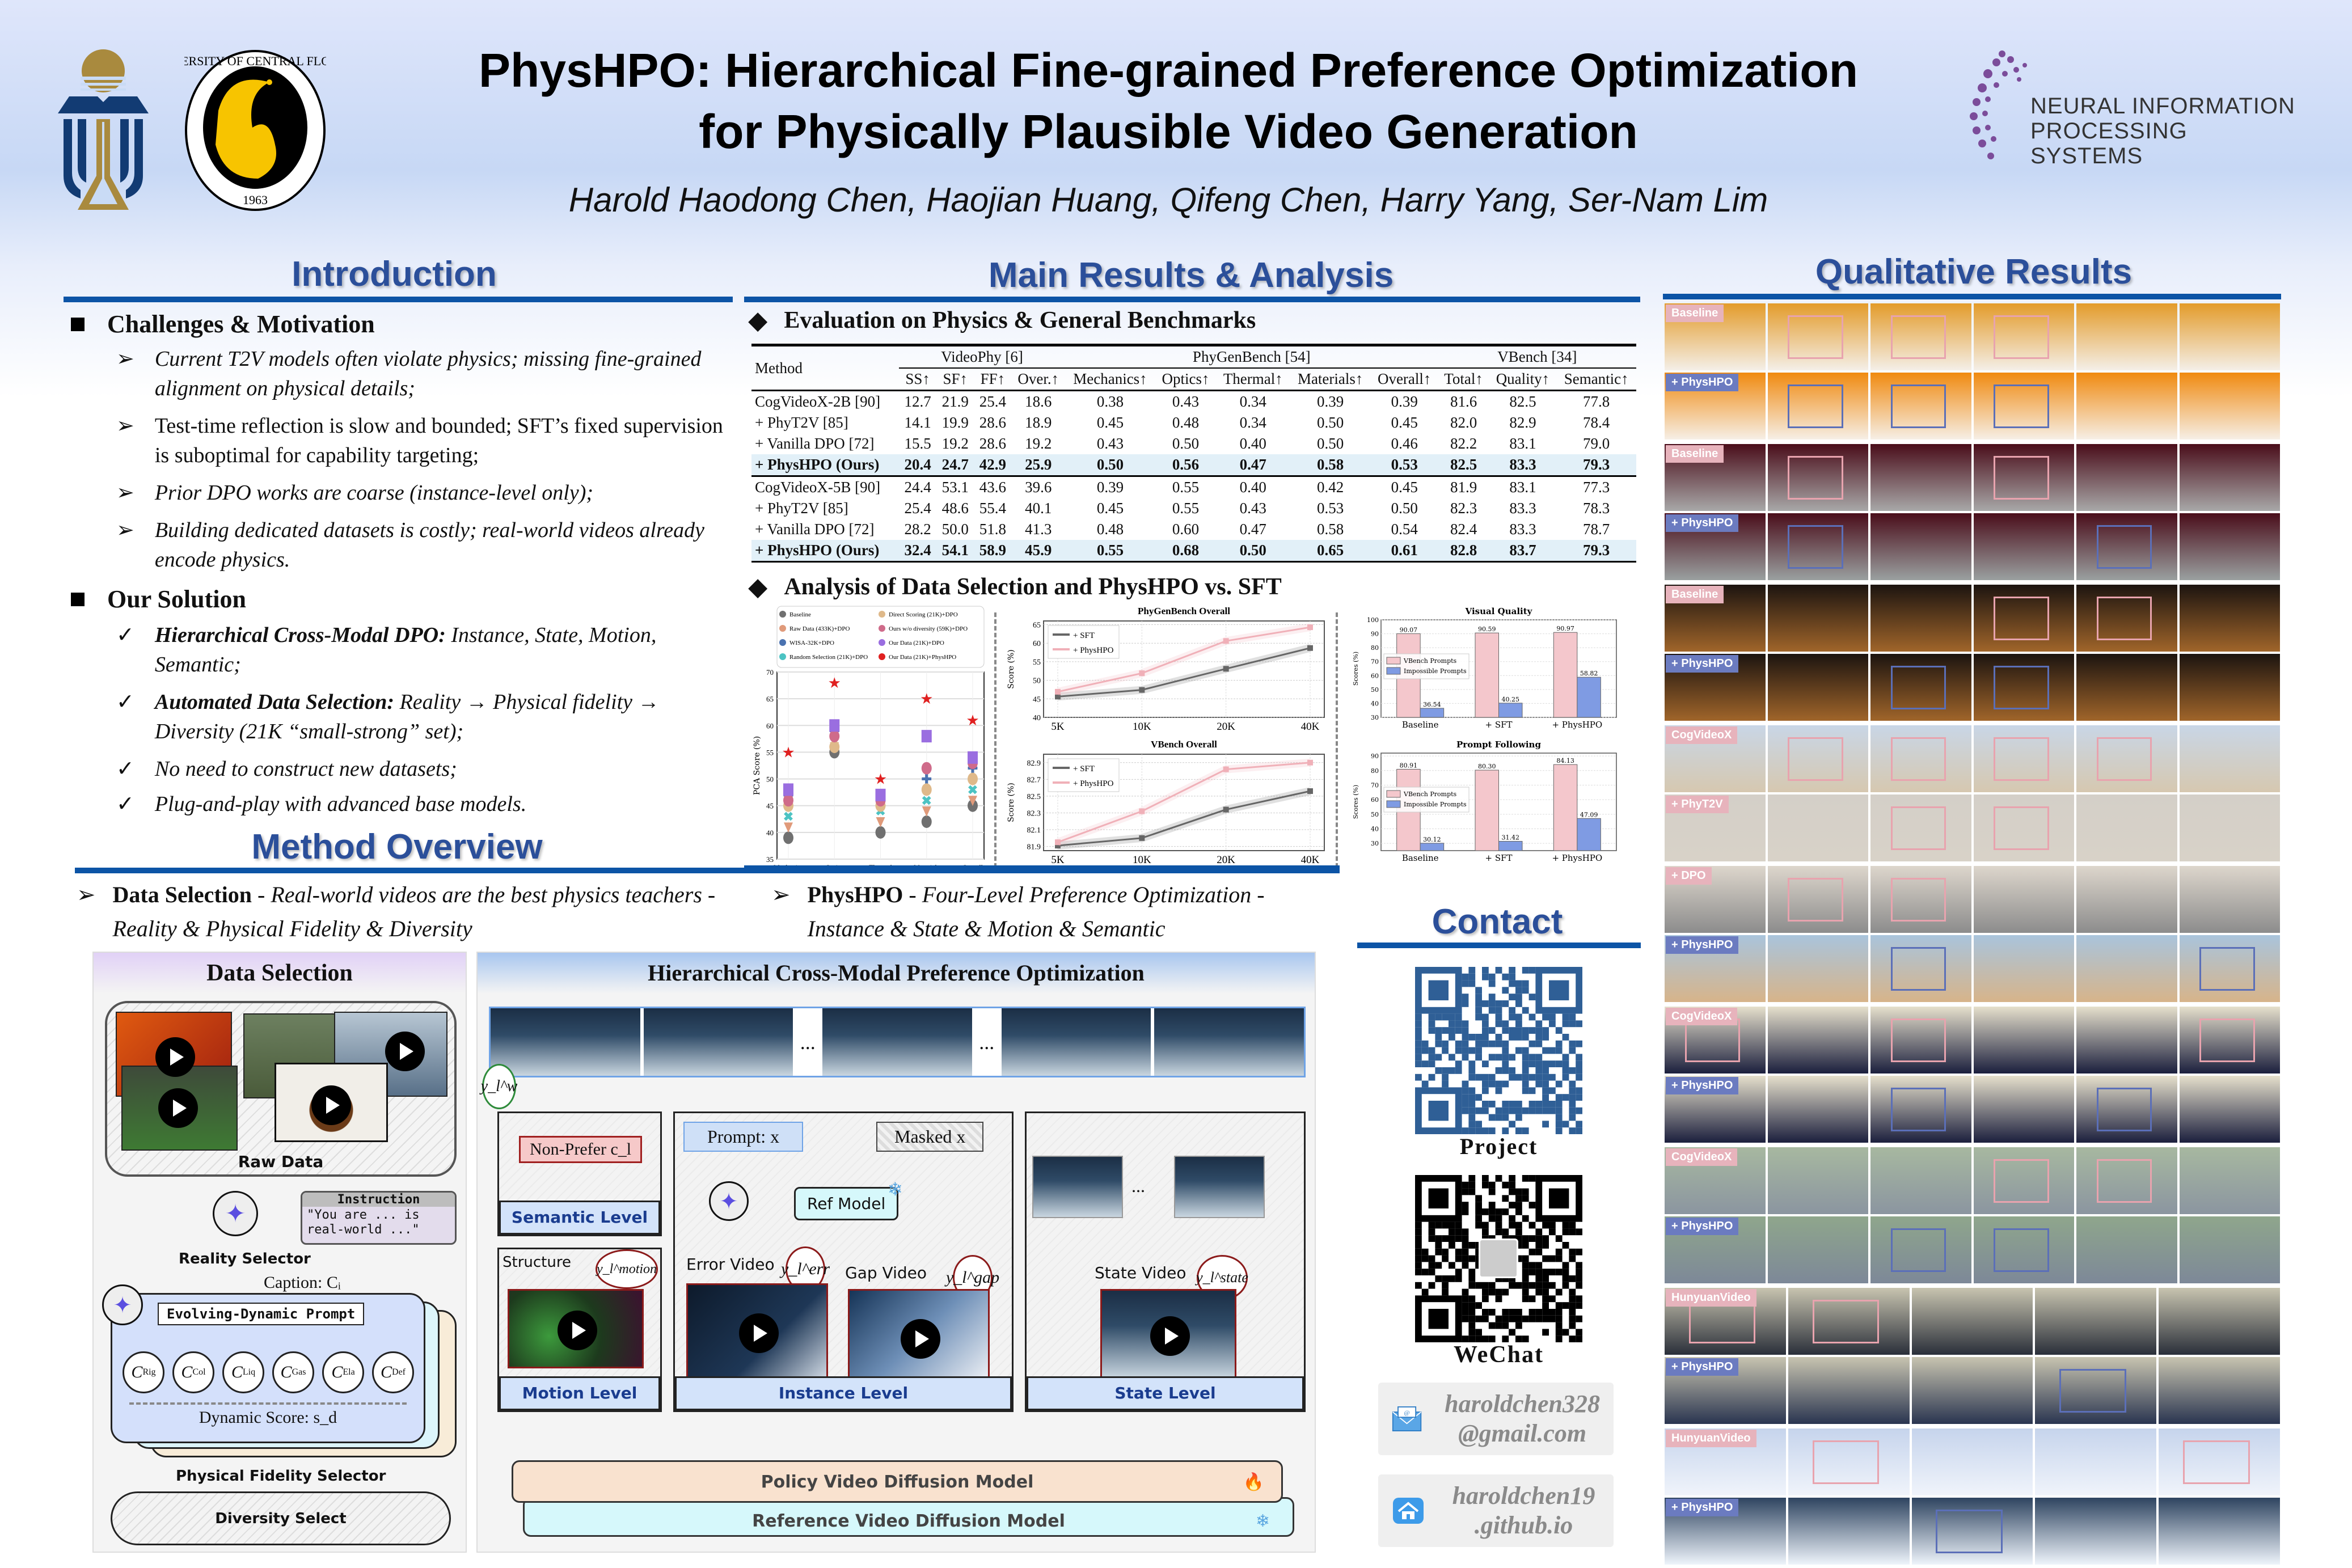 Image resolution: width=2352 pixels, height=1568 pixels. I want to click on qualitative-row: + PhyT2V, so click(1972, 828).